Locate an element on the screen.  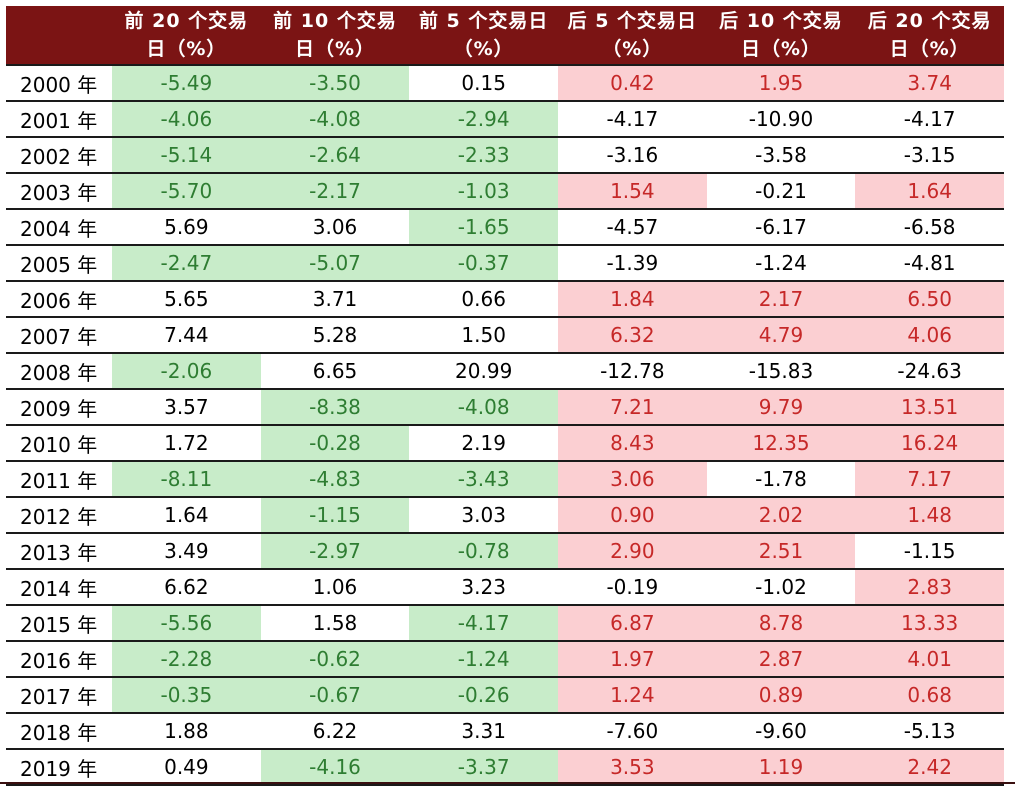
value-cell: -1.03 is located at coordinates (483, 191).